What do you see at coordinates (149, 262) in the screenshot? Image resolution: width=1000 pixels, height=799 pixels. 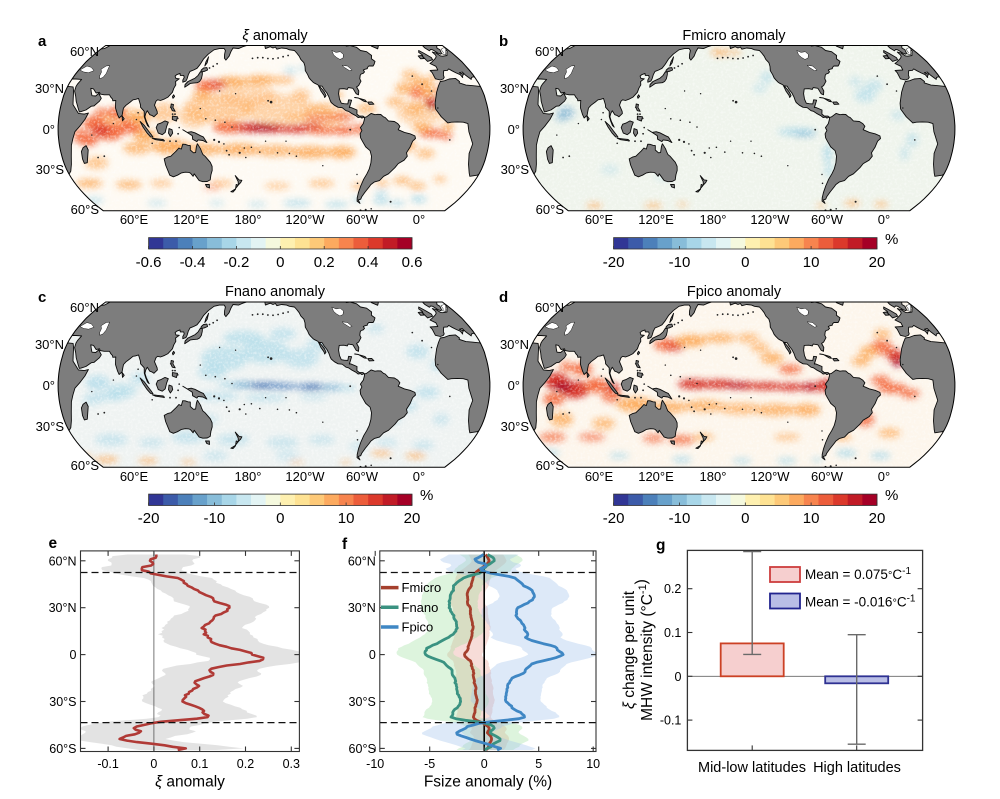 I see `svg-text: -0.6` at bounding box center [149, 262].